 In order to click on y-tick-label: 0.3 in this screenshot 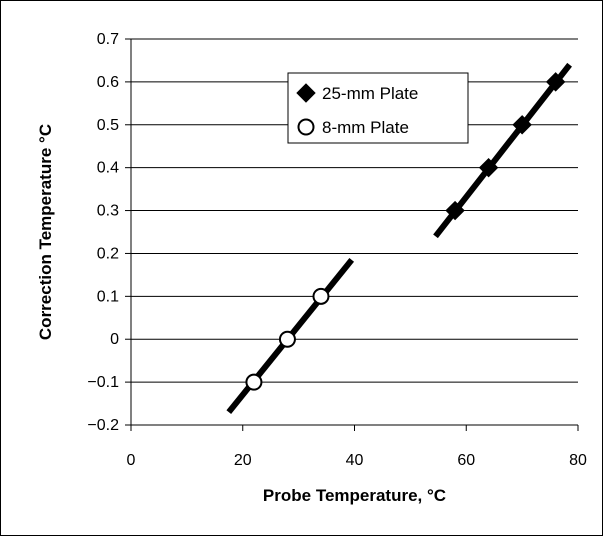, I will do `click(108, 211)`.